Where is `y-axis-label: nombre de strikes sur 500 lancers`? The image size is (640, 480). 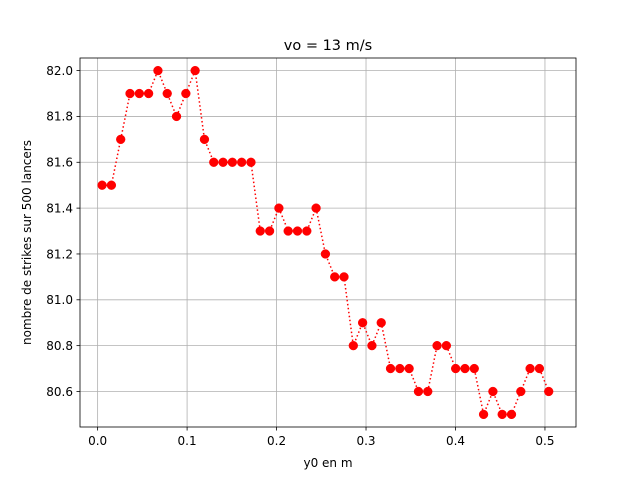
y-axis-label: nombre de strikes sur 500 lancers is located at coordinates (27, 242).